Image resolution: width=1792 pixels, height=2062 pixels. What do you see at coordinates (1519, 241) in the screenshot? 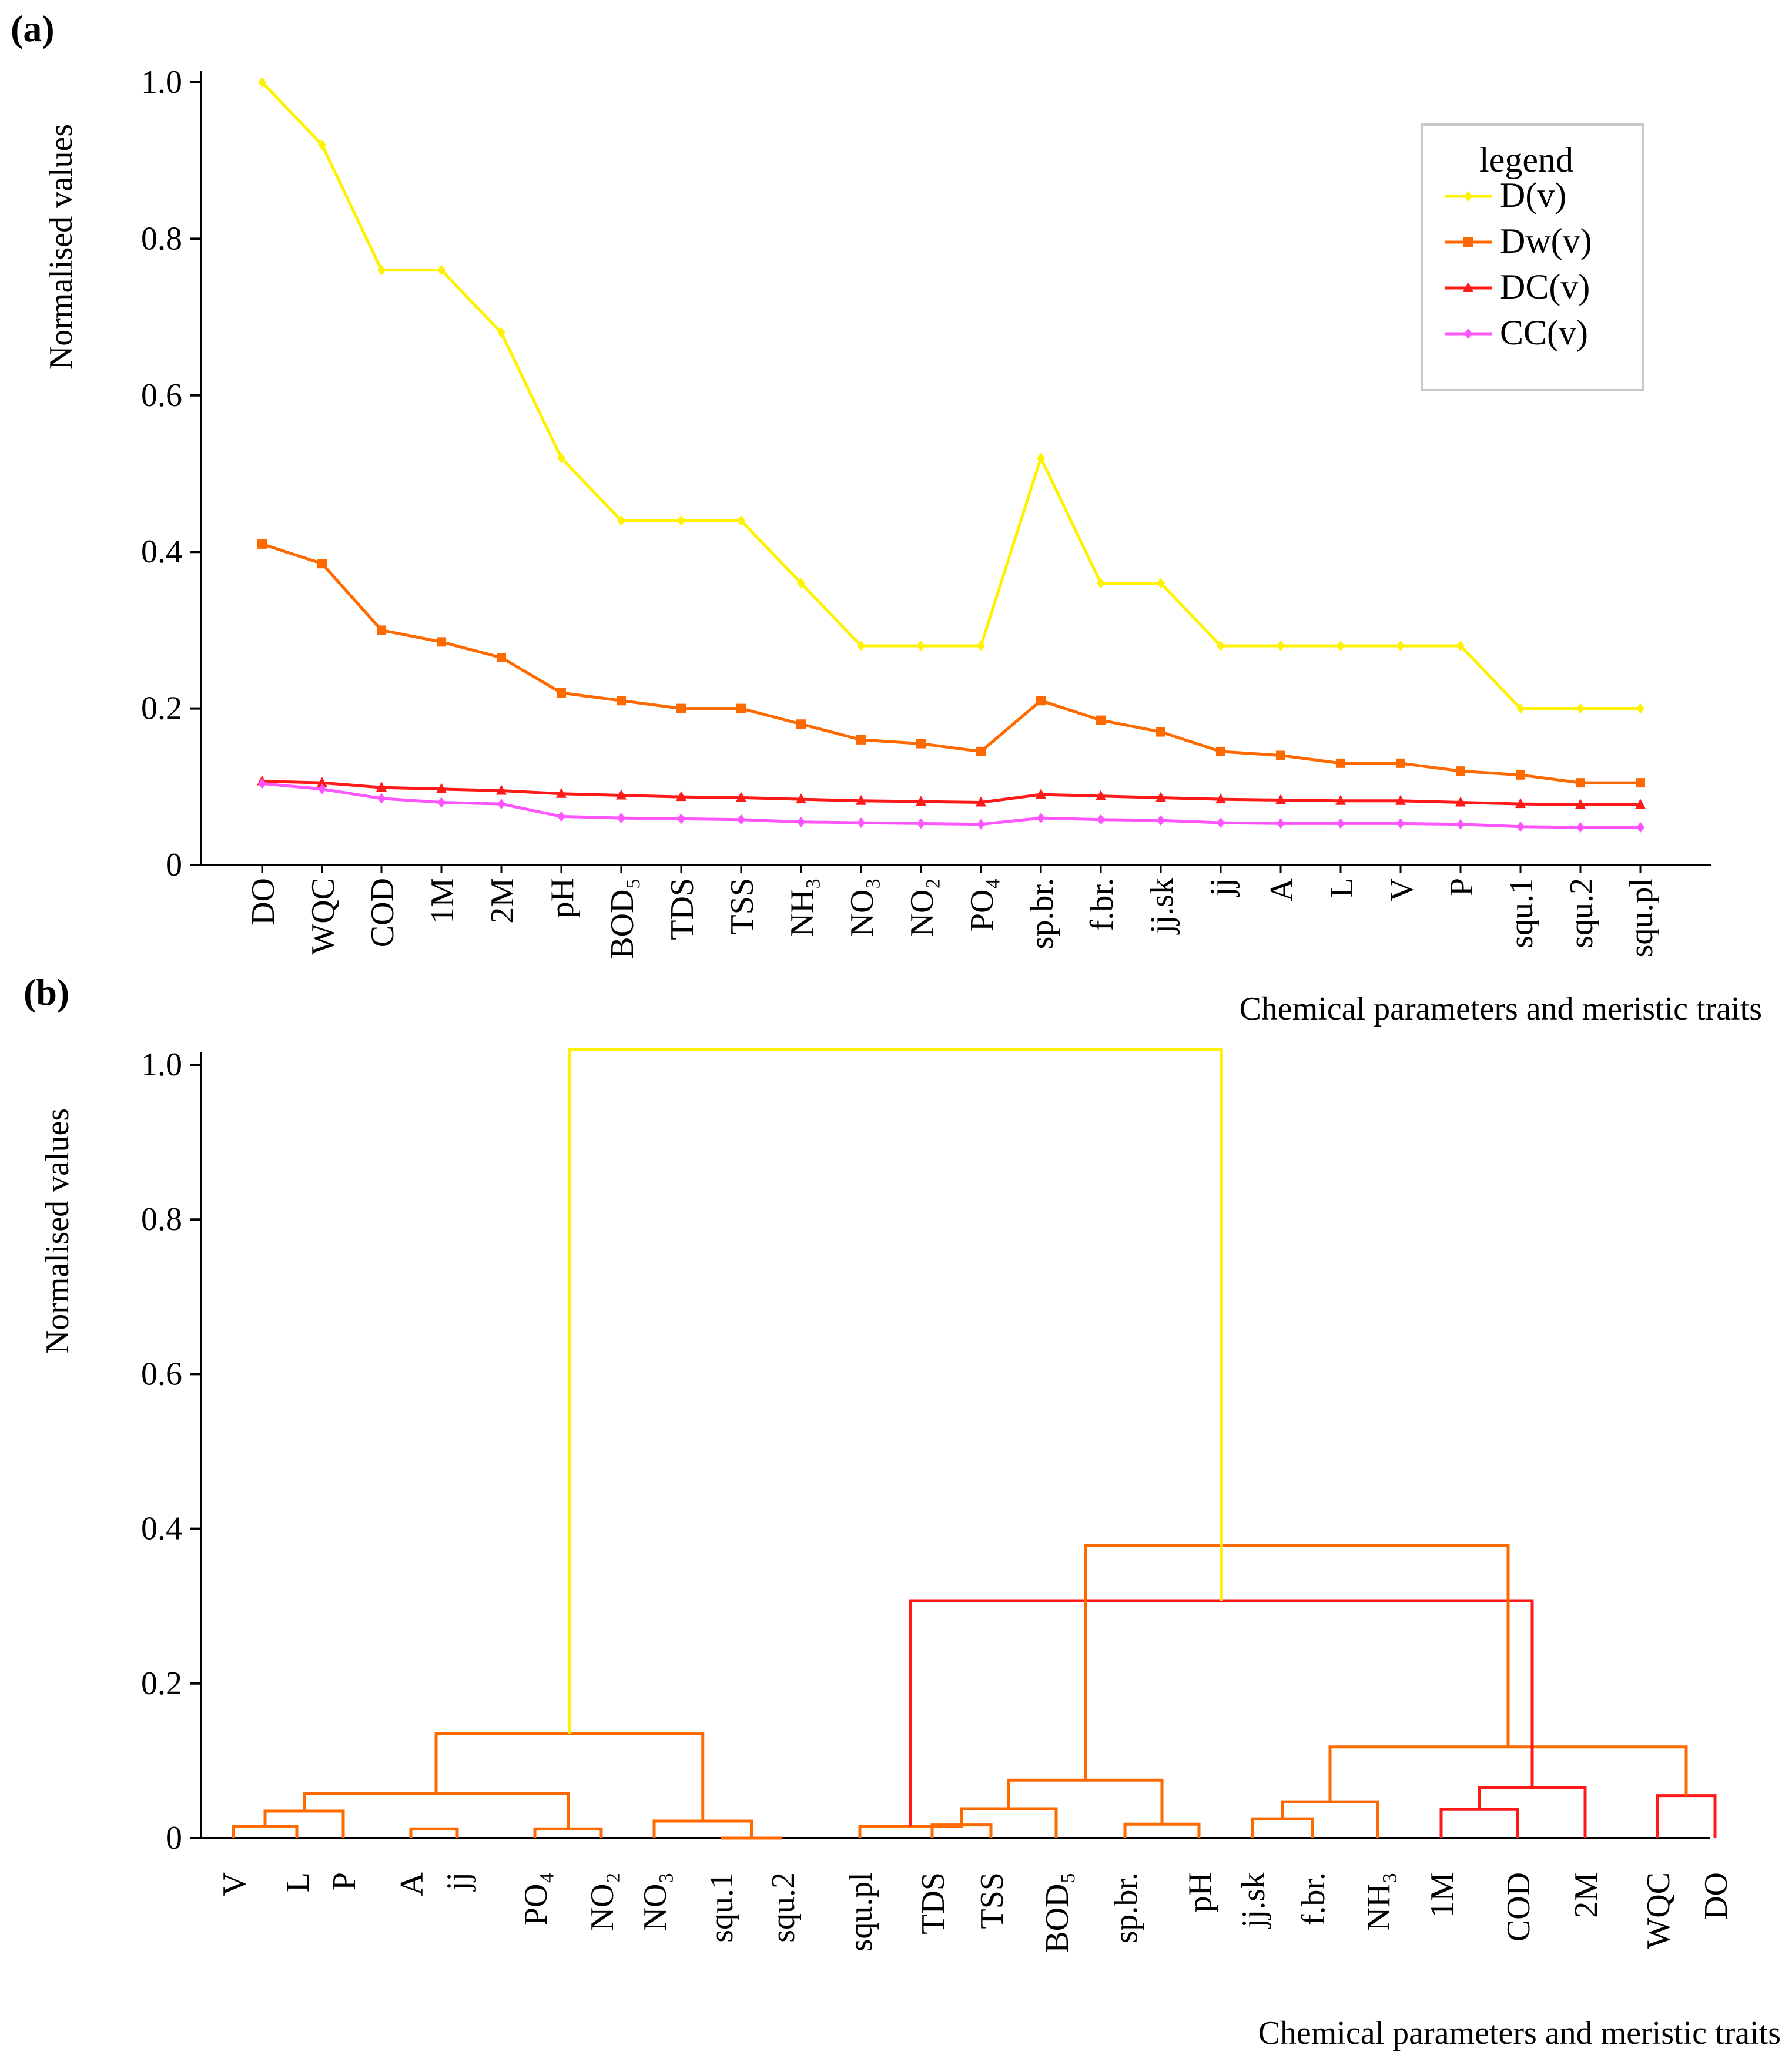
I see `legend-entry: Dw(v)` at bounding box center [1519, 241].